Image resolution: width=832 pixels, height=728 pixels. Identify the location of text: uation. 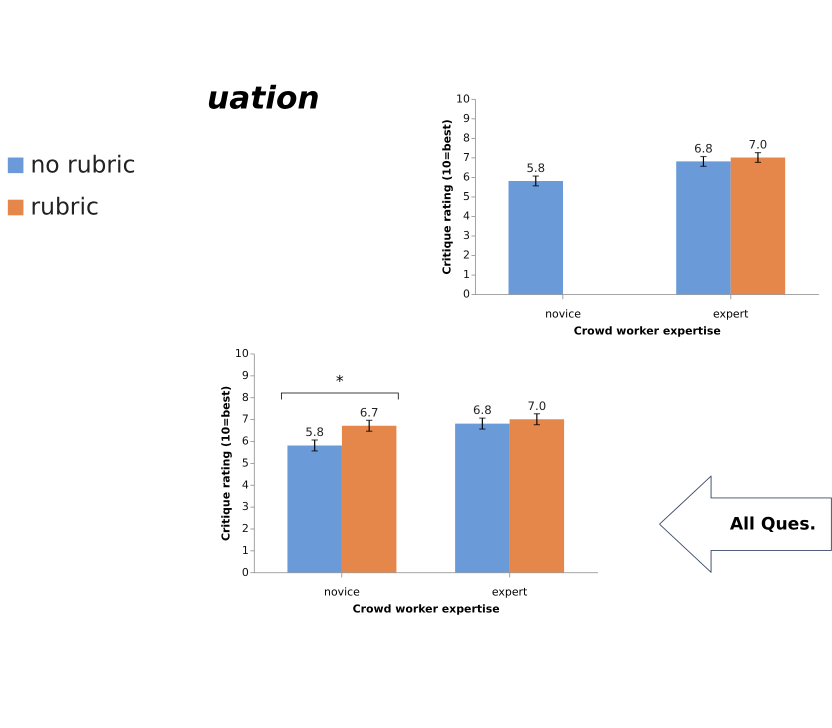
(263, 98).